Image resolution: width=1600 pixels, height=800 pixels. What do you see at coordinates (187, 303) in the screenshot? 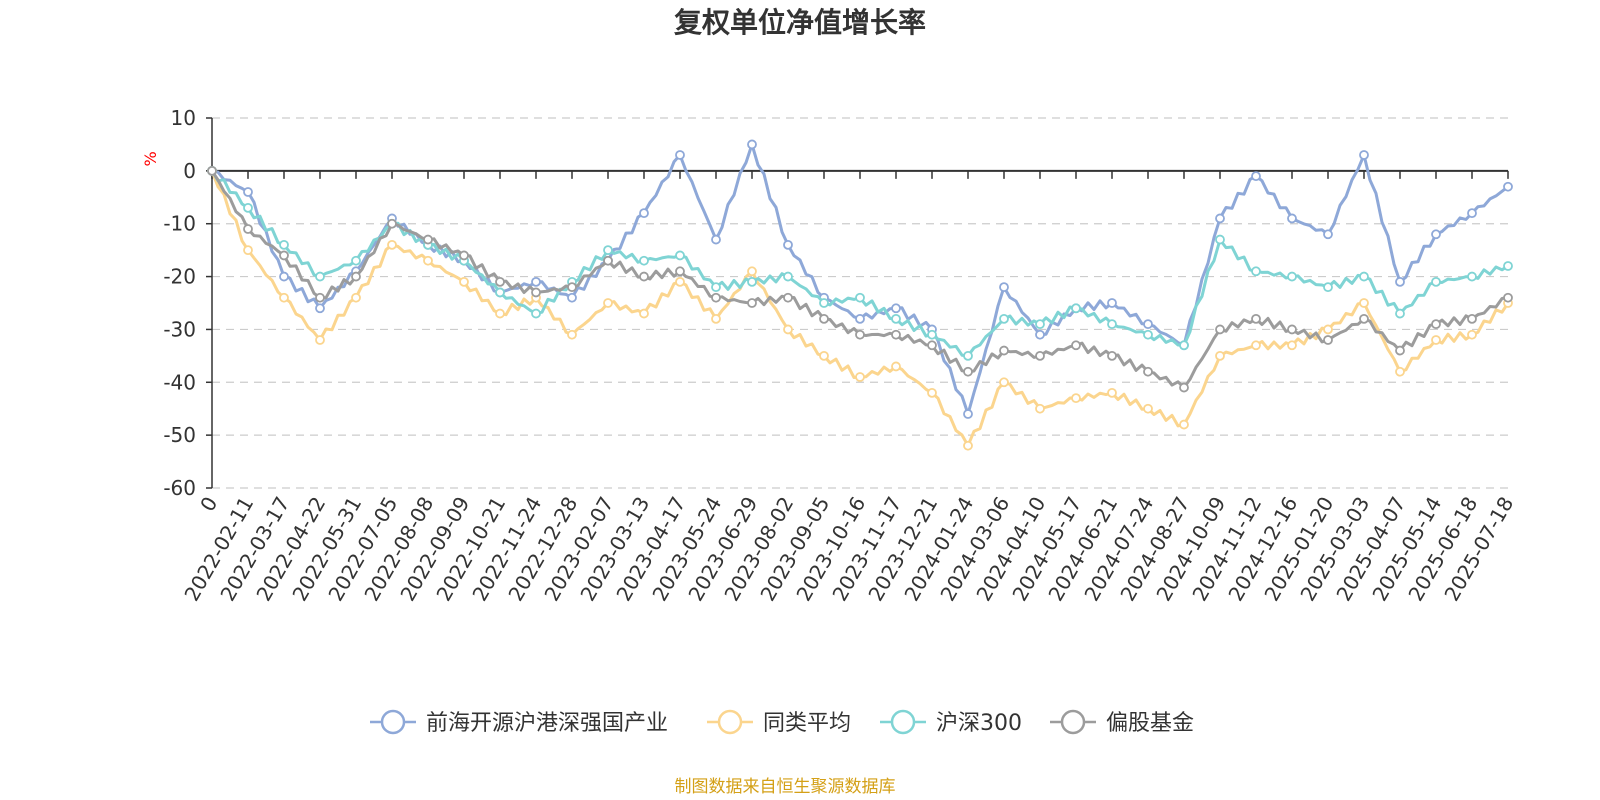
I see `y-axis-ticks: 10 0 -10 -20 -30 -40 -50 -60` at bounding box center [187, 303].